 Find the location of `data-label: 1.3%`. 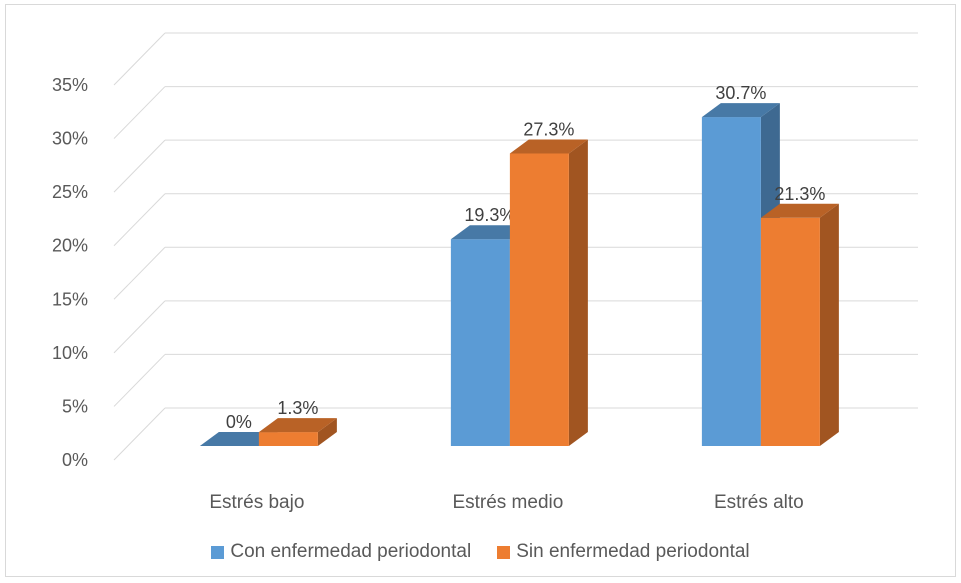

data-label: 1.3% is located at coordinates (297, 408).